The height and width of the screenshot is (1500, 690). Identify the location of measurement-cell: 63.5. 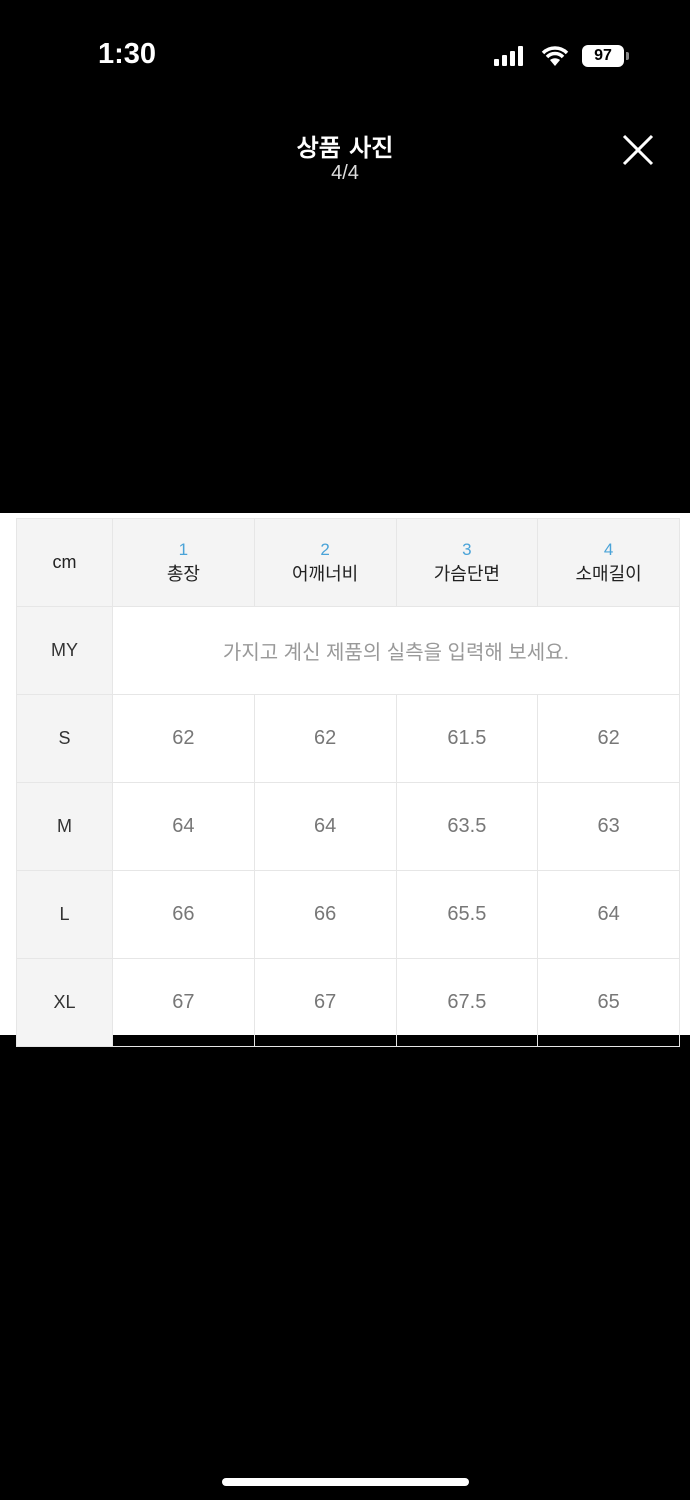
(467, 826).